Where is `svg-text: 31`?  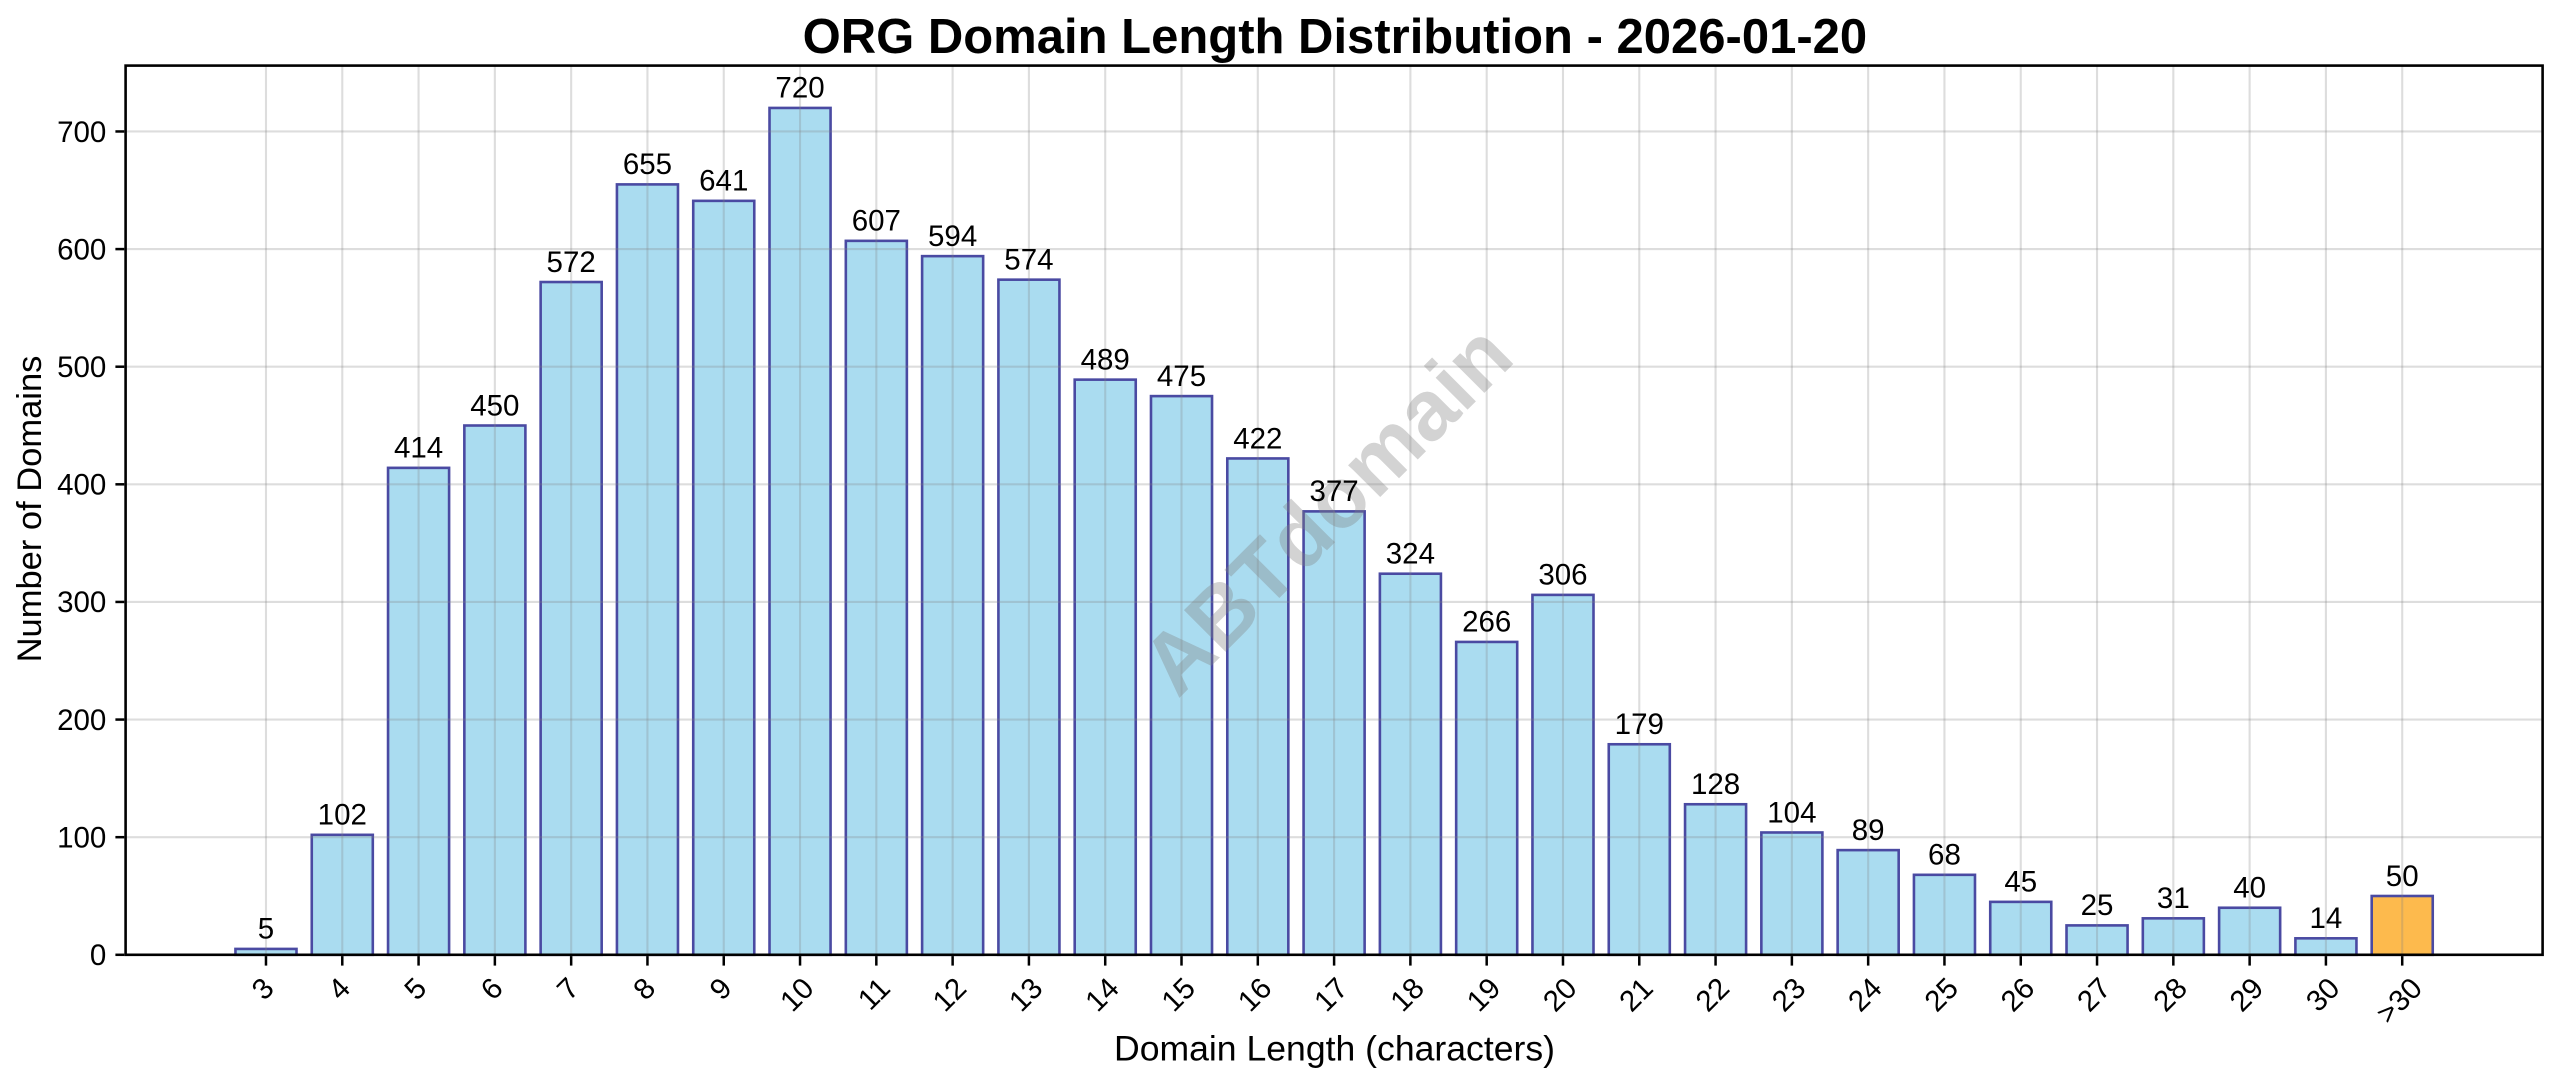
svg-text: 31 is located at coordinates (2173, 898).